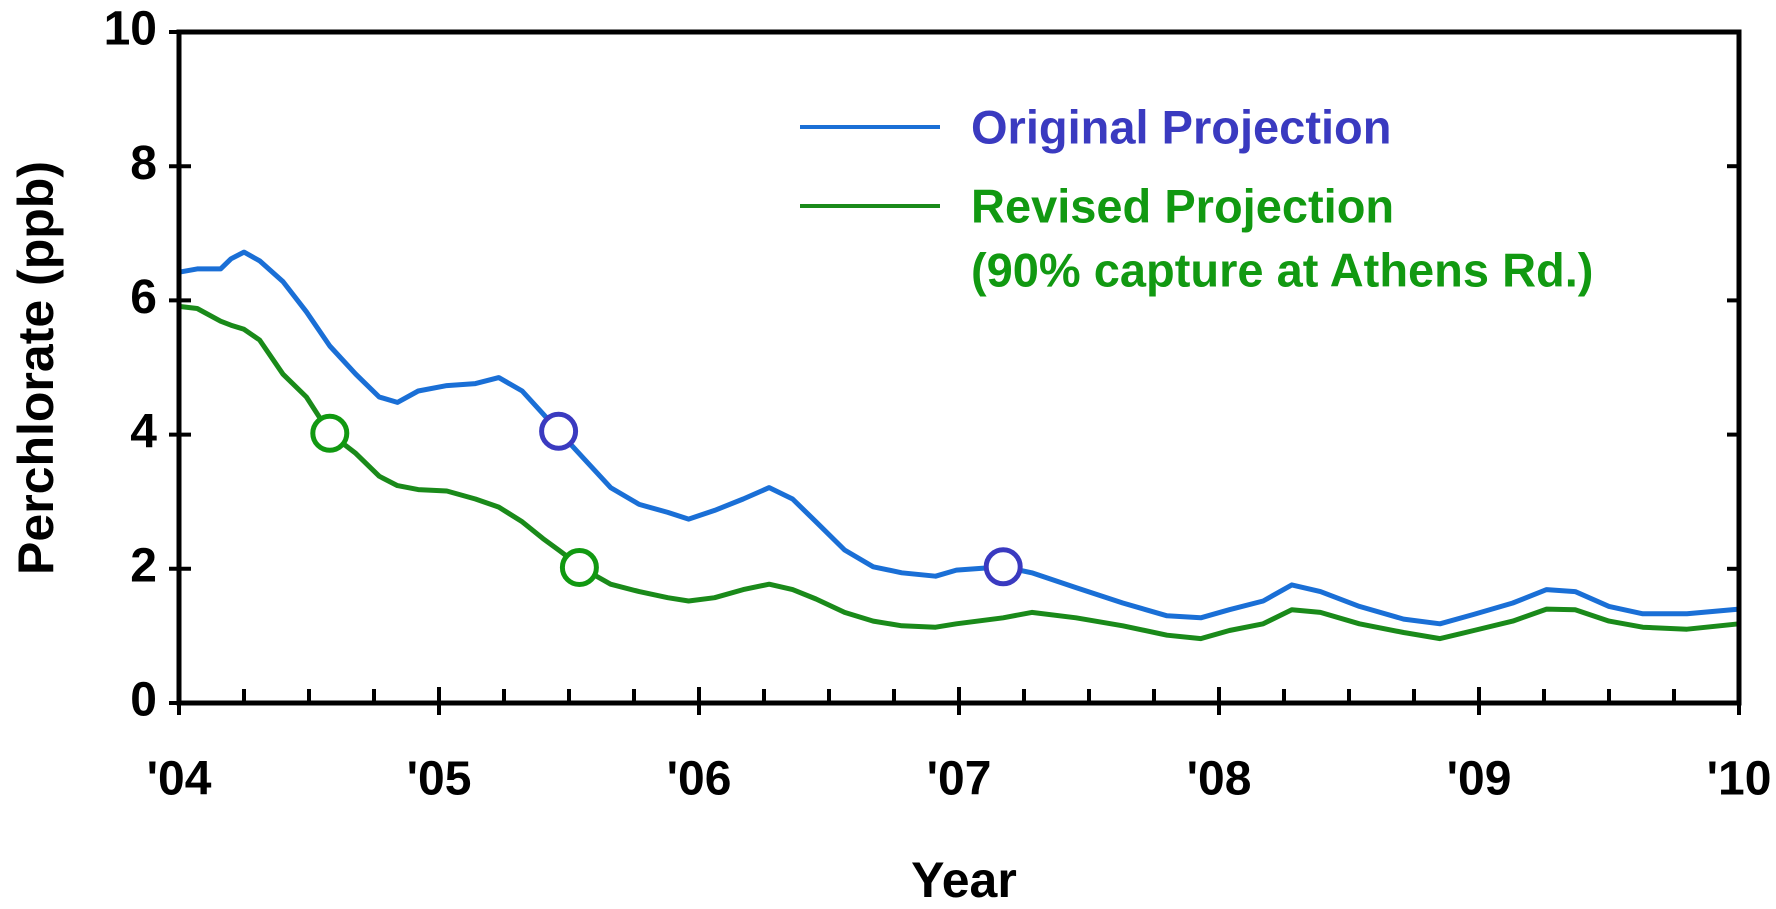  I want to click on x-tick-label: '04, so click(179, 779).